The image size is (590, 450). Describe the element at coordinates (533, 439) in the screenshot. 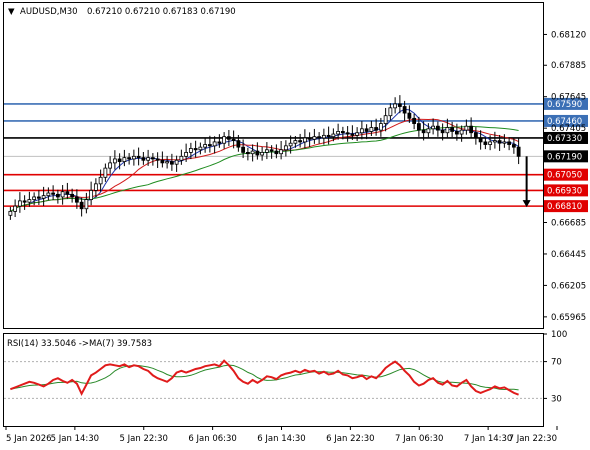

I see `time-tick-label: 7 Jan 22:30` at that location.